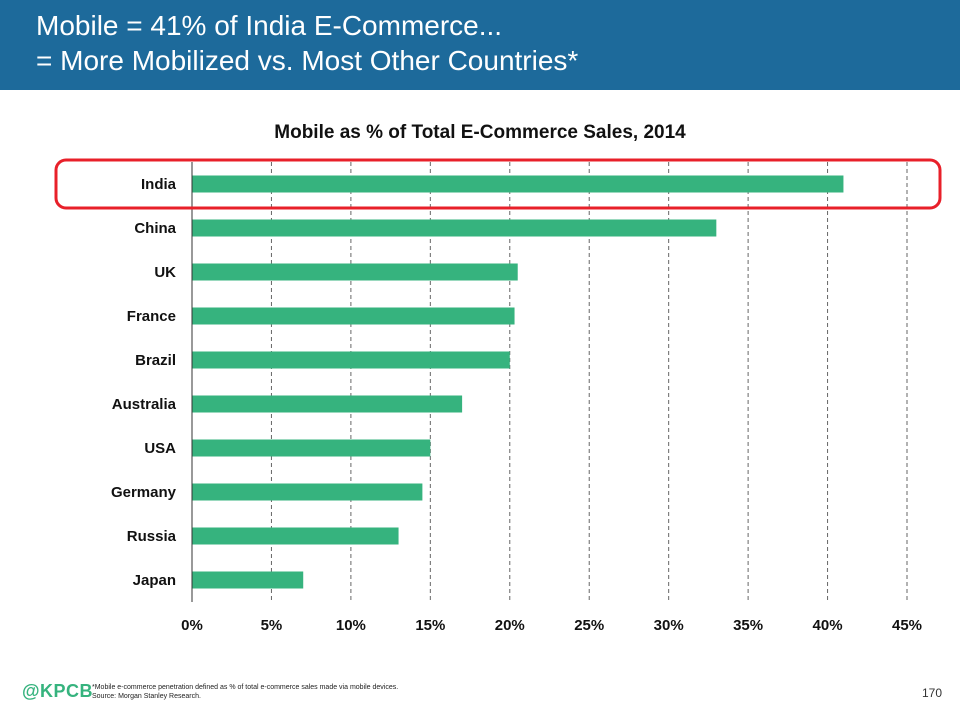 The height and width of the screenshot is (720, 960). I want to click on x-tick-label: 40%, so click(828, 625).